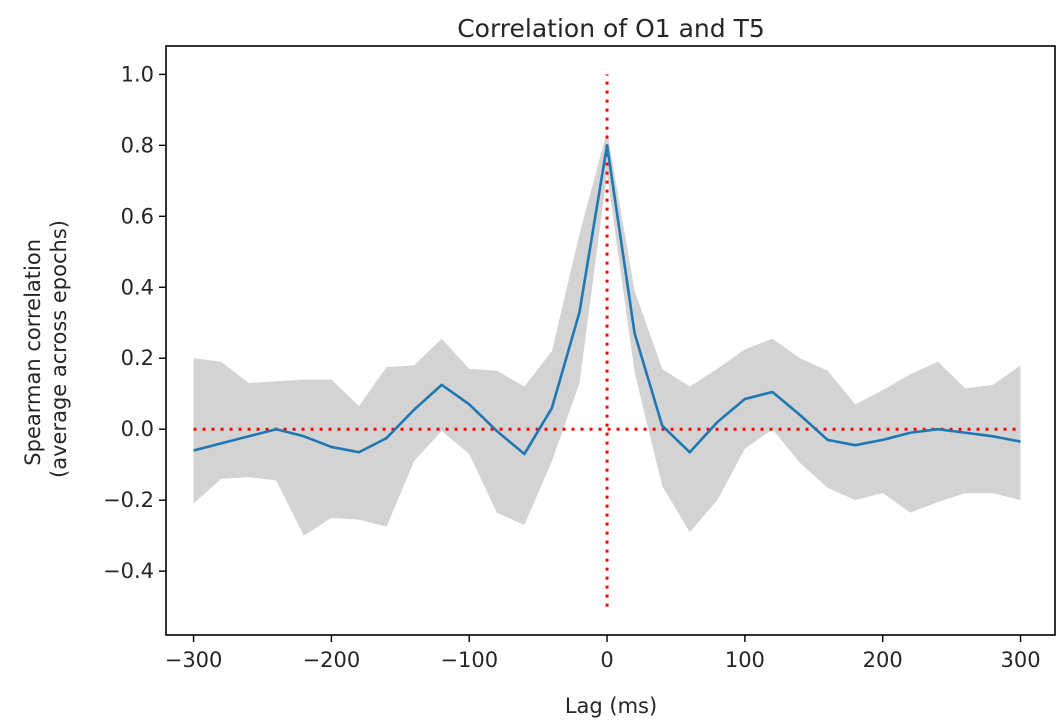  I want to click on y-tick-label: 0.6, so click(137, 216).